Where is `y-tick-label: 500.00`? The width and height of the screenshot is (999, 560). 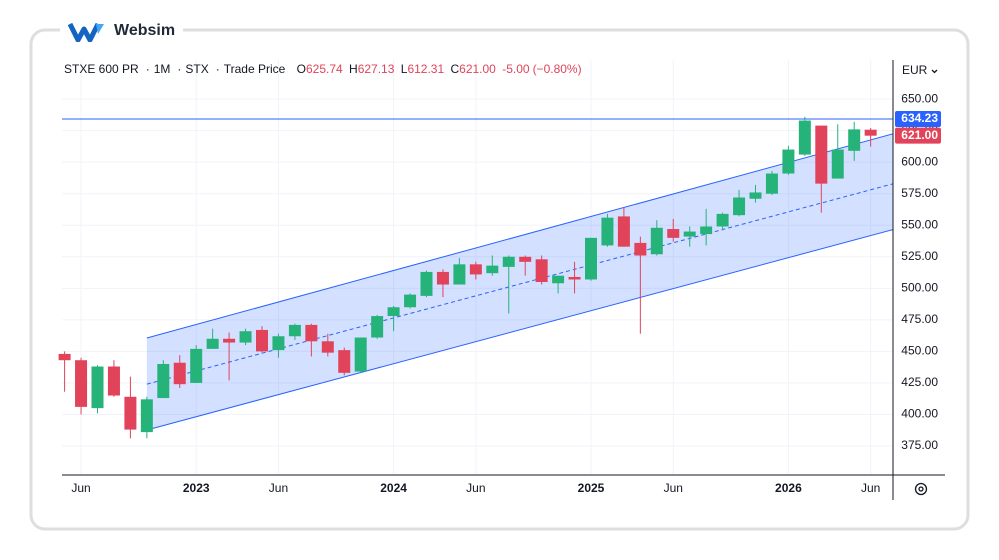
y-tick-label: 500.00 is located at coordinates (919, 287).